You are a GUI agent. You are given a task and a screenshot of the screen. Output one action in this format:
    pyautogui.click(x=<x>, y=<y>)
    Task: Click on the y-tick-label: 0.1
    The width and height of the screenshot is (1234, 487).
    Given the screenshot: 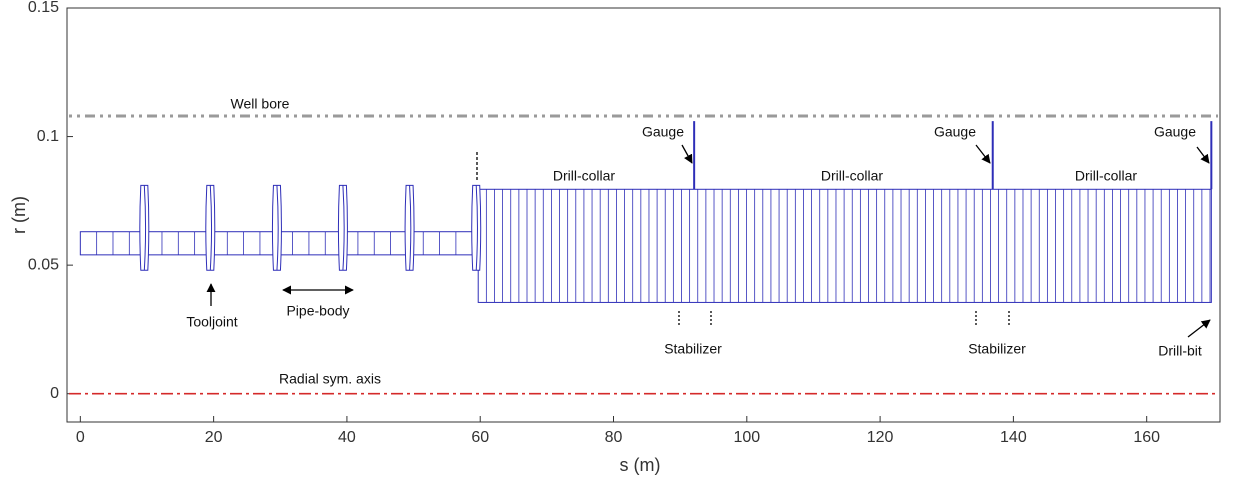 What is the action you would take?
    pyautogui.click(x=48, y=136)
    